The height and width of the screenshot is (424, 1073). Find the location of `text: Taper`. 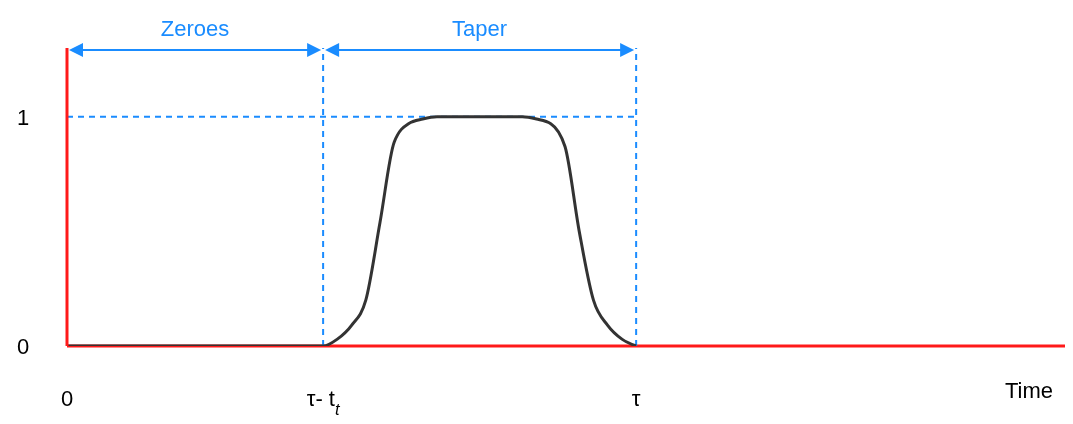

text: Taper is located at coordinates (480, 28).